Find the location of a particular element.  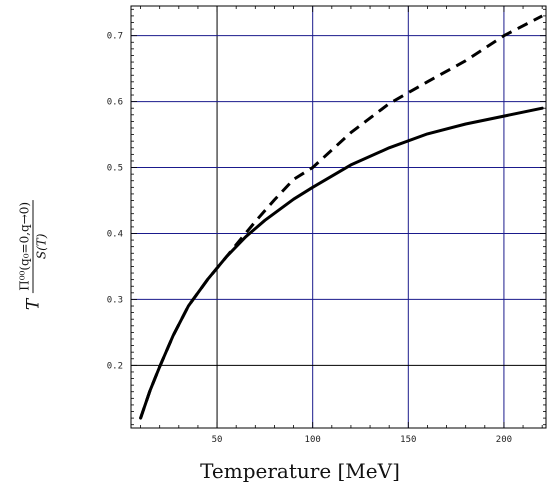

x-tick-label: 100 is located at coordinates (313, 440).